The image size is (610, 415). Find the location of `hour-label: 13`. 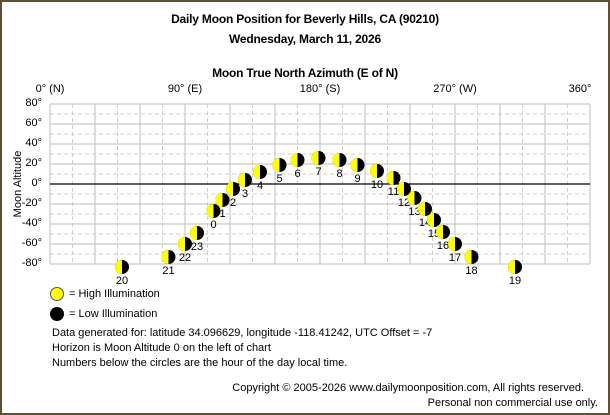

hour-label: 13 is located at coordinates (414, 212).